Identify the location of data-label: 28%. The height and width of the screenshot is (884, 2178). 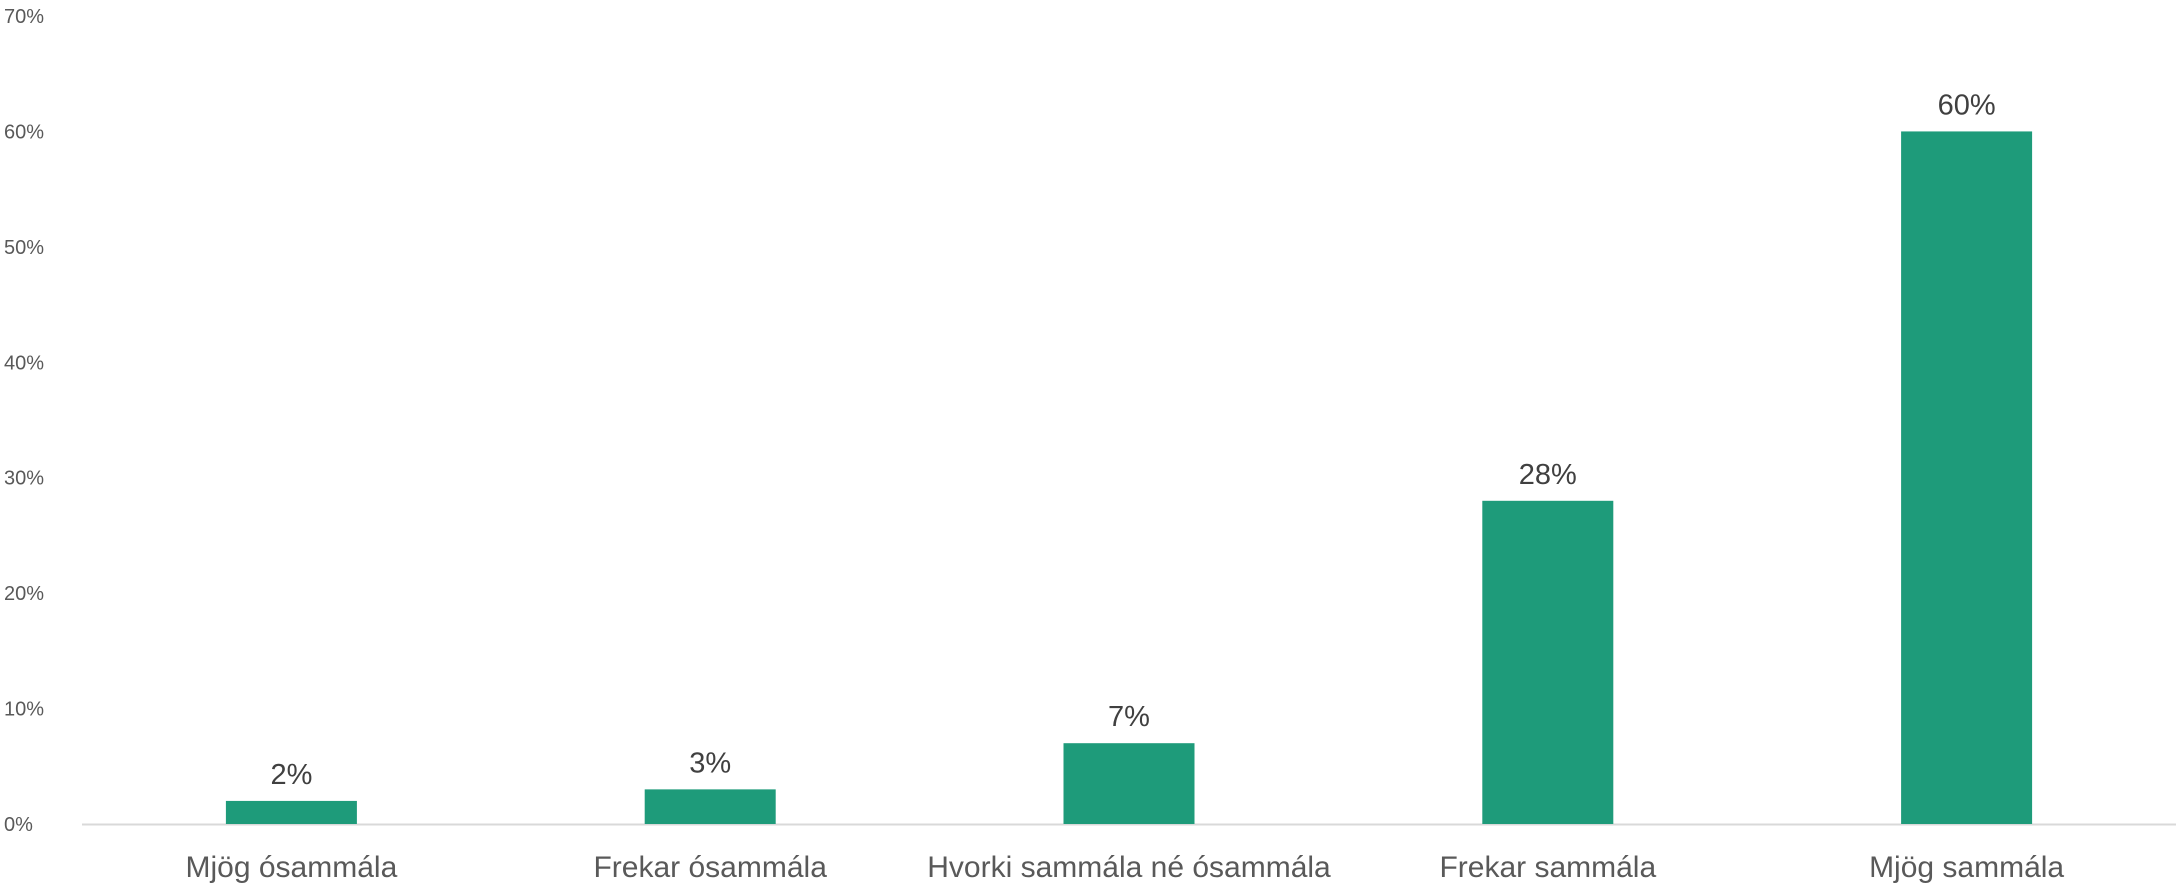
(1548, 475).